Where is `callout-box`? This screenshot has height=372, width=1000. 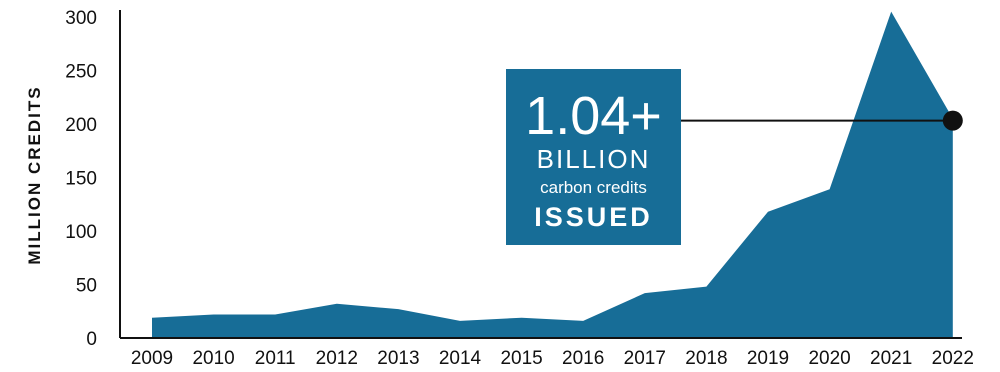 callout-box is located at coordinates (593, 157).